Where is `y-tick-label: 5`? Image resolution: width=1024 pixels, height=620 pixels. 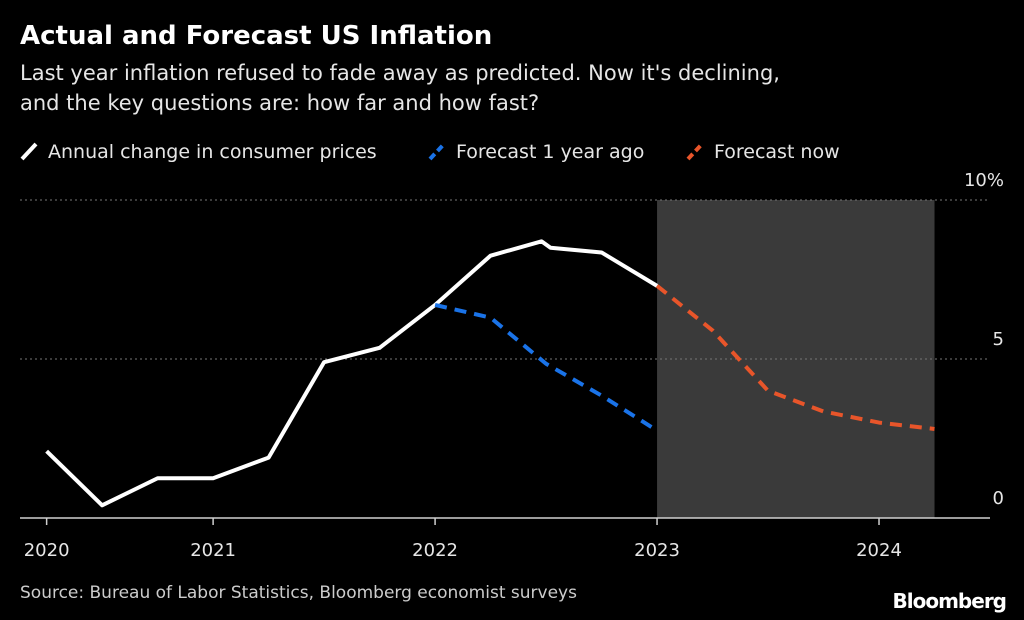 y-tick-label: 5 is located at coordinates (998, 339).